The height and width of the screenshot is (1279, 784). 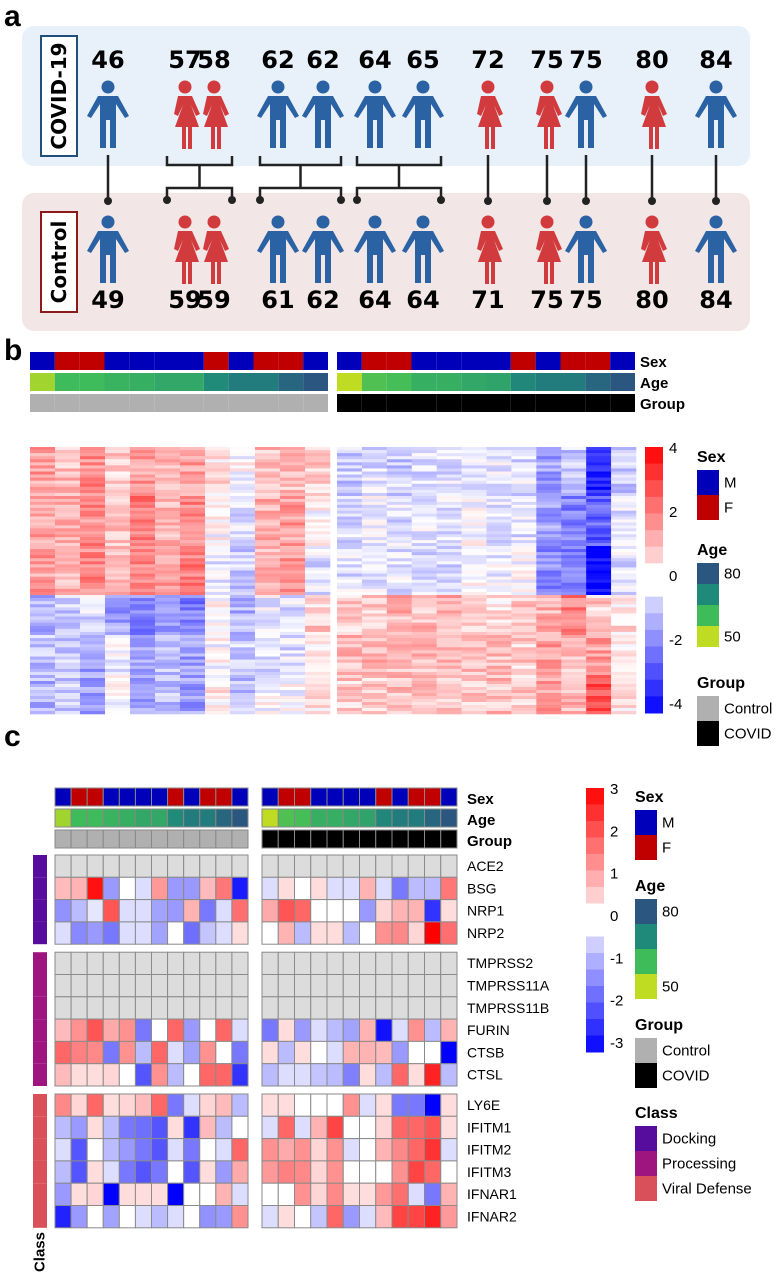 I want to click on control-age-label: 49, so click(x=107, y=300).